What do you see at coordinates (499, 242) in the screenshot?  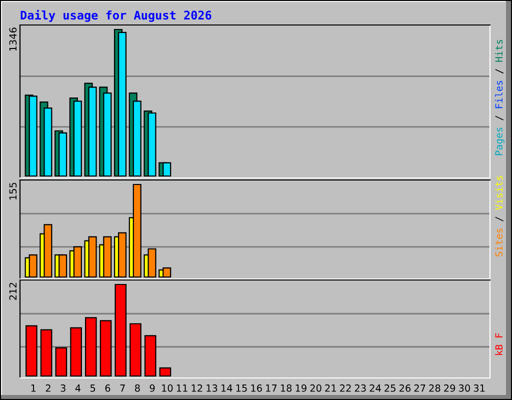 I see `text: Sites` at bounding box center [499, 242].